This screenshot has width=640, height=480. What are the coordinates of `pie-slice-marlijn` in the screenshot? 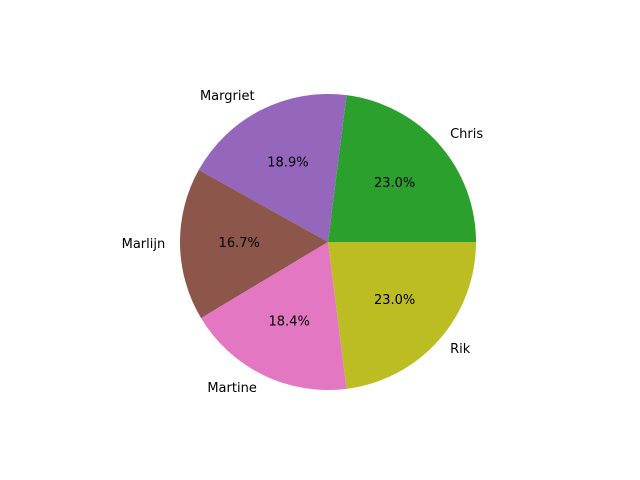 It's located at (254, 244).